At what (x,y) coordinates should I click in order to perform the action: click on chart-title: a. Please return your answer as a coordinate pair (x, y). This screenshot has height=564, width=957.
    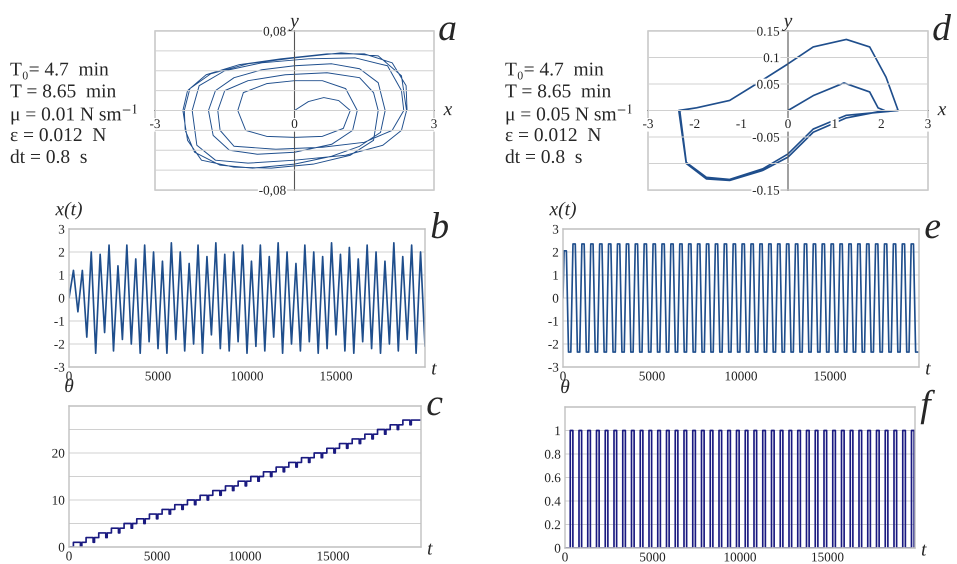
    Looking at the image, I should click on (447, 31).